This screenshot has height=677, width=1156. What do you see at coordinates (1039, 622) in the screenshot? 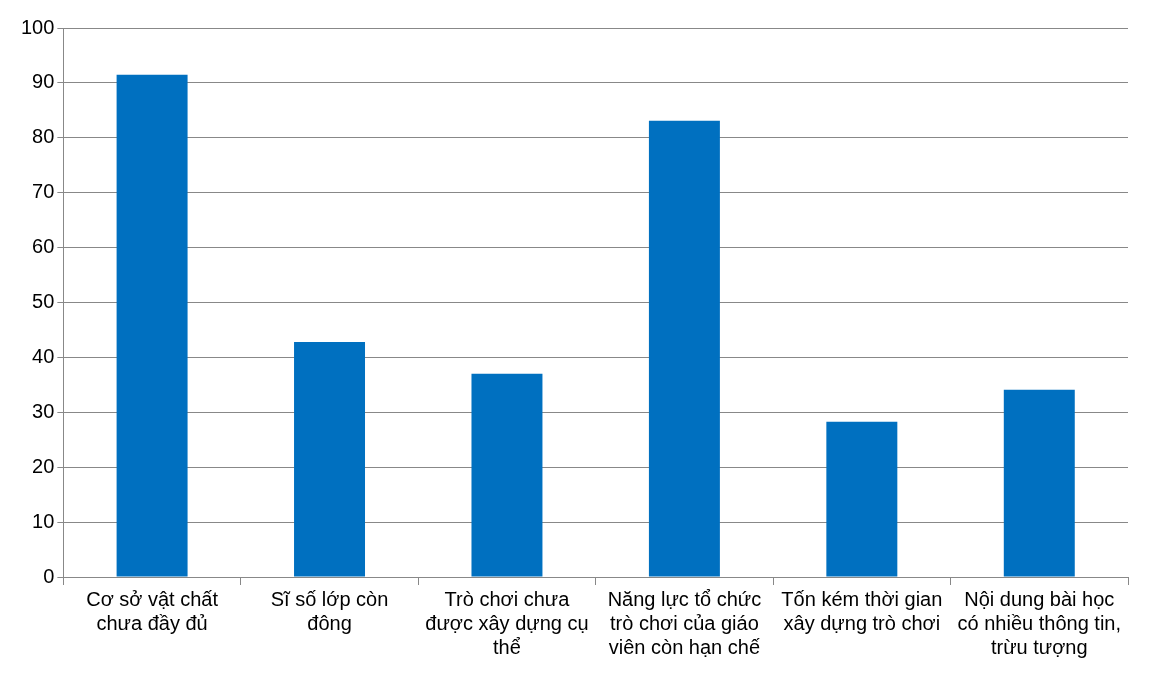
I see `x-tick-label: Nội dung bài học có nhiều thông tin, trừu tượng` at bounding box center [1039, 622].